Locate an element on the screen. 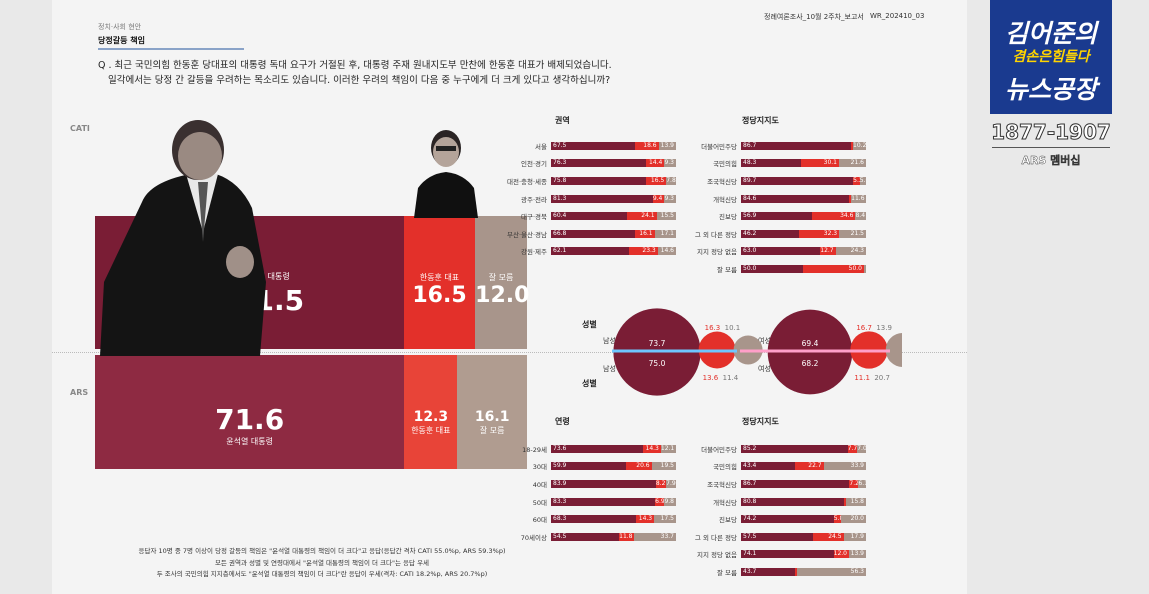  region-seg-3: 9.3 is located at coordinates (670, 163).